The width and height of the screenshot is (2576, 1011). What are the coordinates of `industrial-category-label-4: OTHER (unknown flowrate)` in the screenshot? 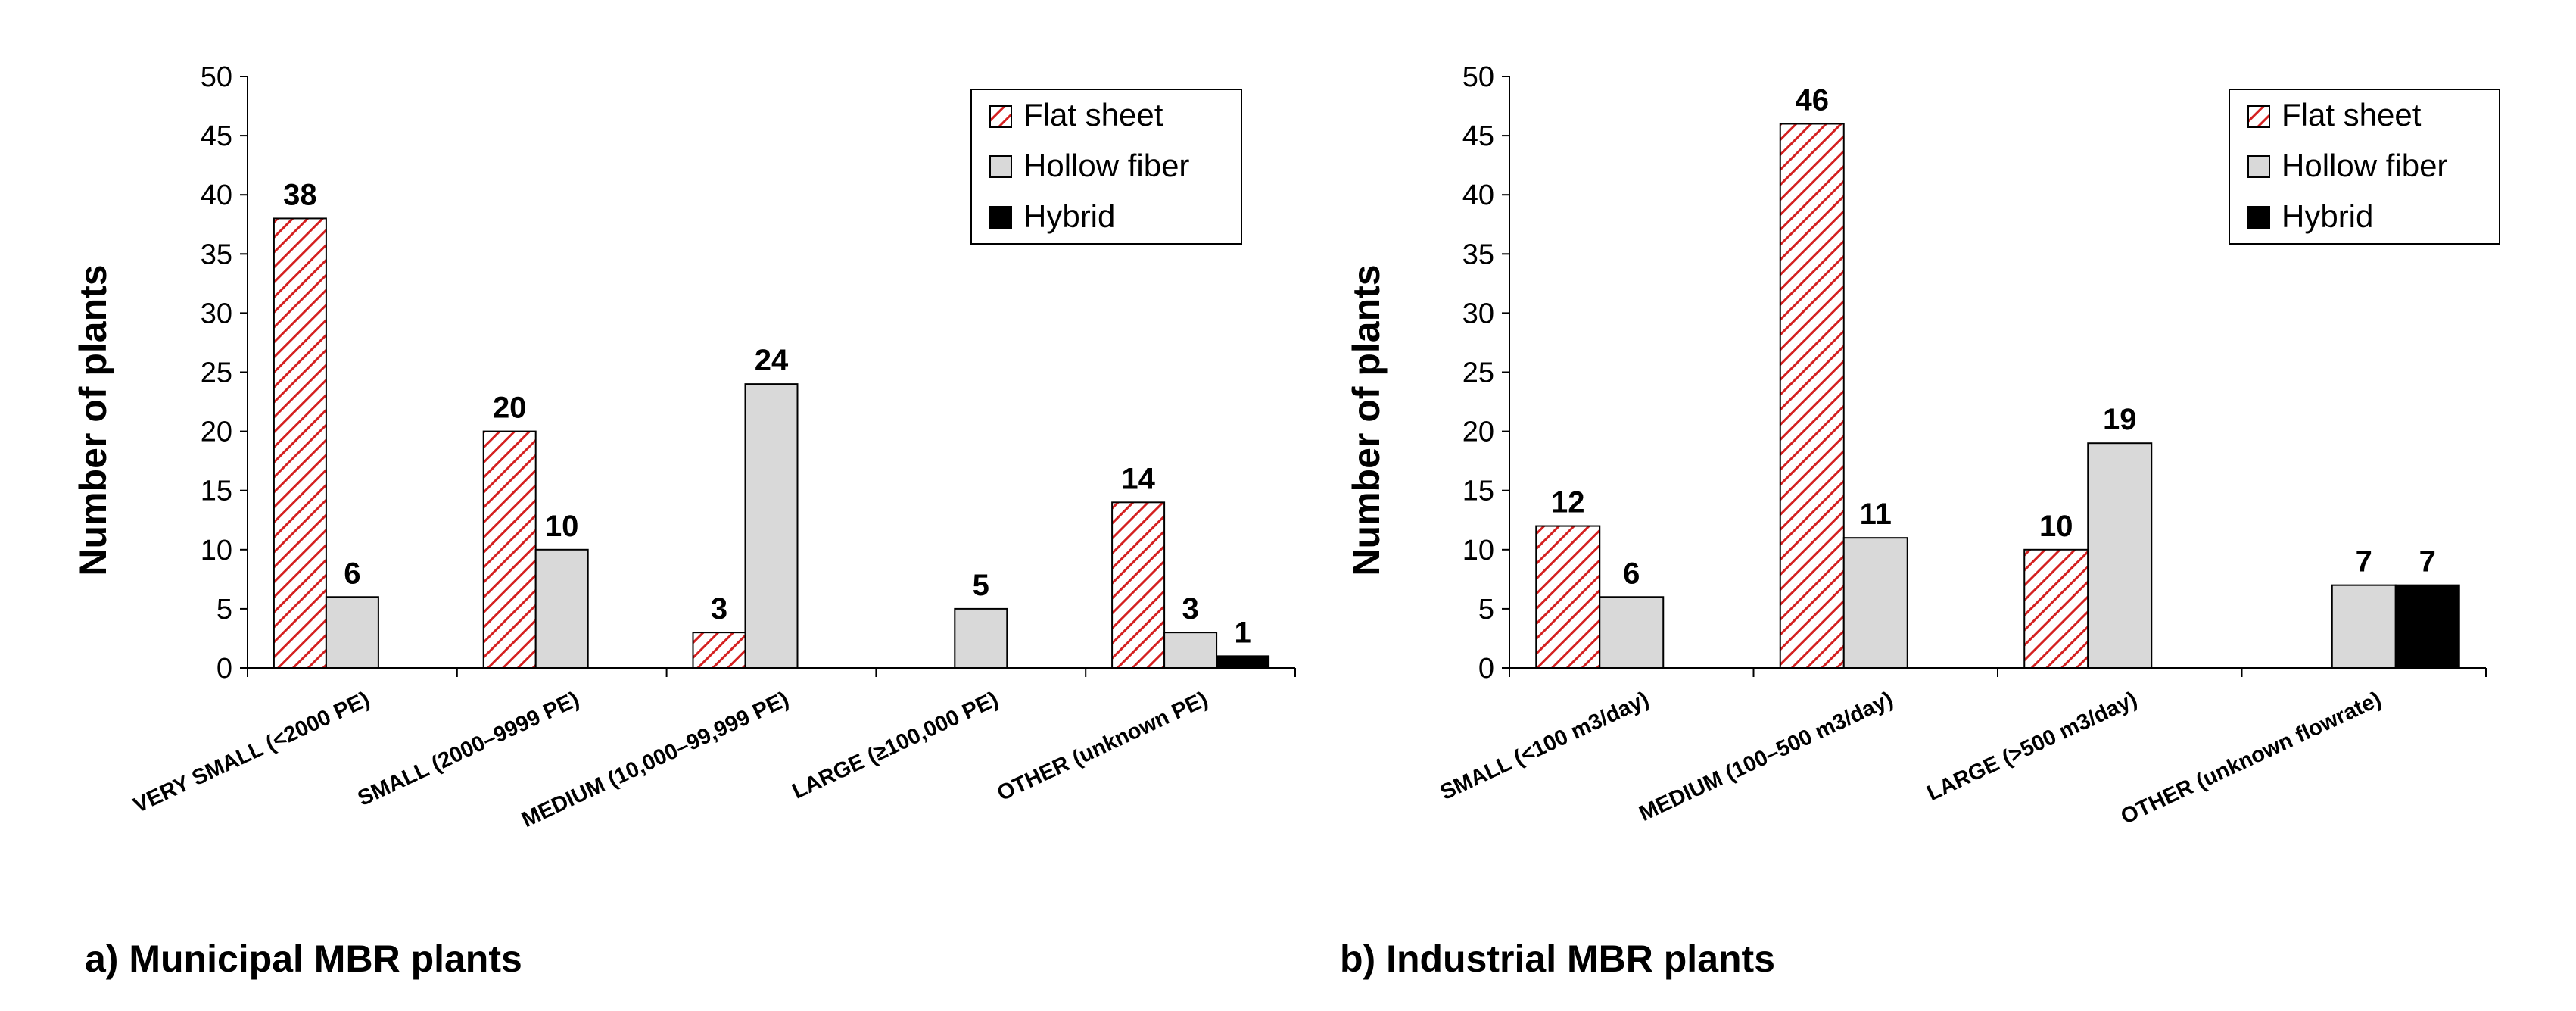 It's located at (2251, 758).